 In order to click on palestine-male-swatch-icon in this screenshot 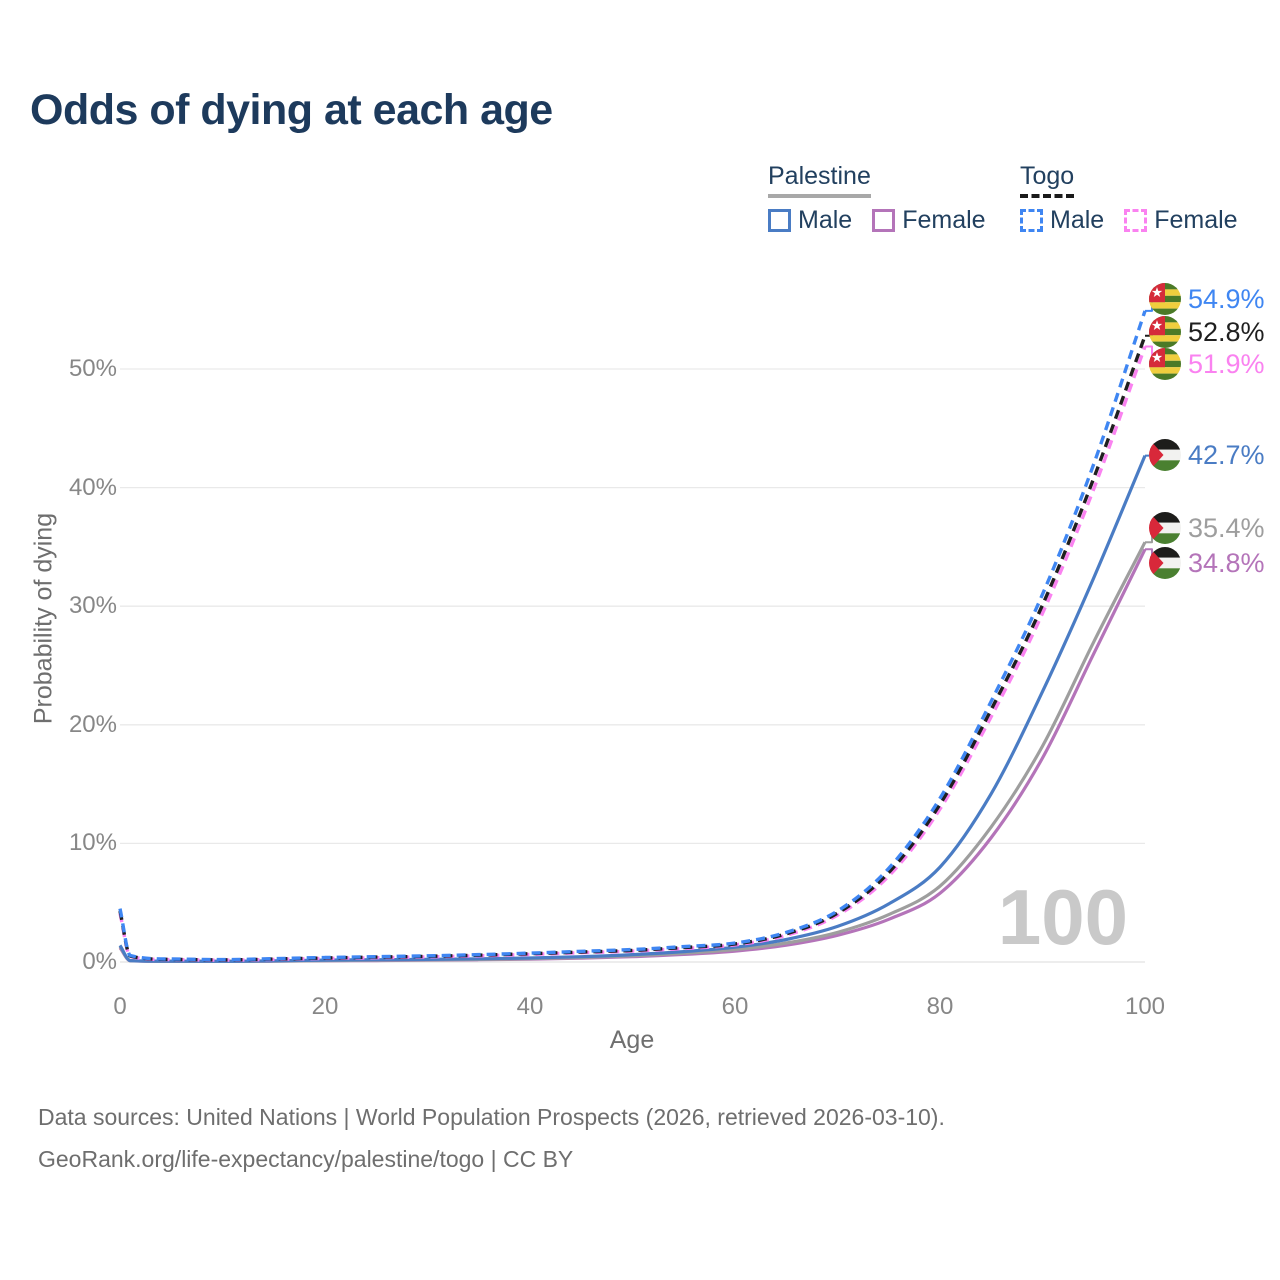, I will do `click(779, 220)`.